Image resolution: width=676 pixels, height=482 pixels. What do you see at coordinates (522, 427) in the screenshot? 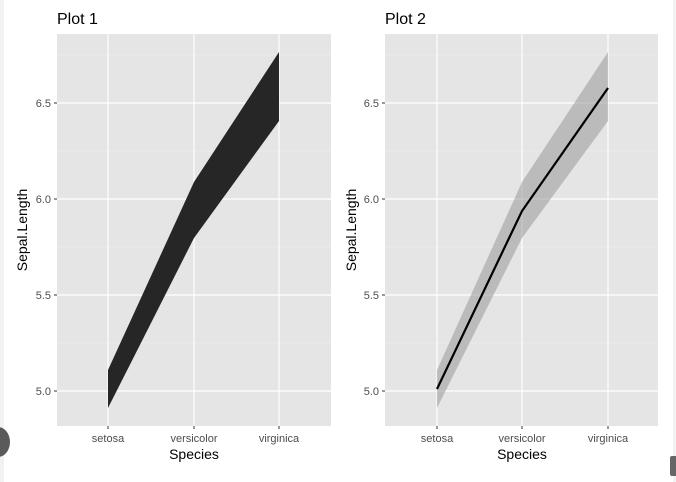
I see `plot-2-x-ticks` at bounding box center [522, 427].